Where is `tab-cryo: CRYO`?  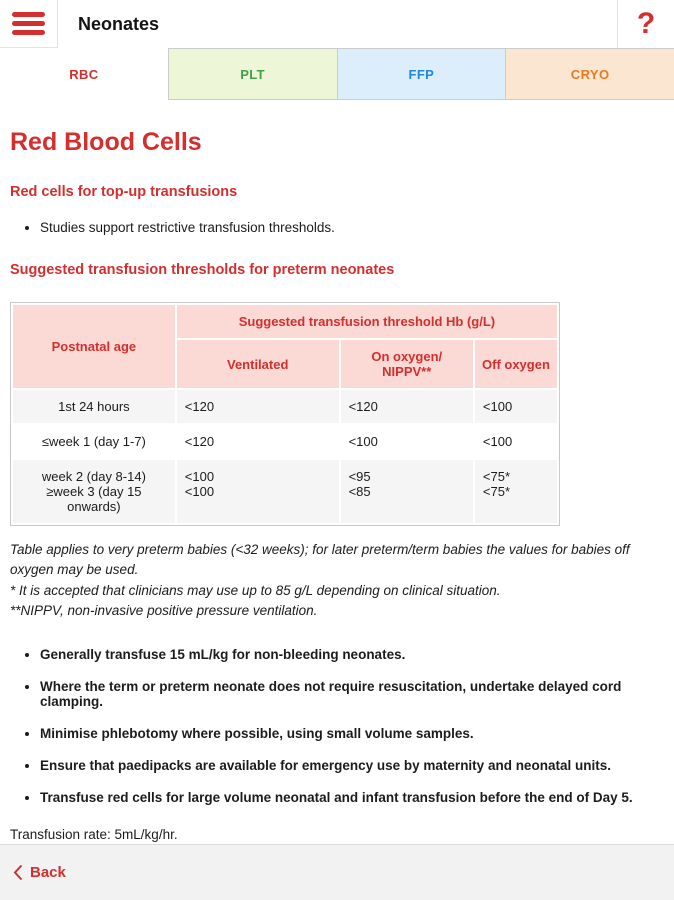 tab-cryo: CRYO is located at coordinates (589, 74).